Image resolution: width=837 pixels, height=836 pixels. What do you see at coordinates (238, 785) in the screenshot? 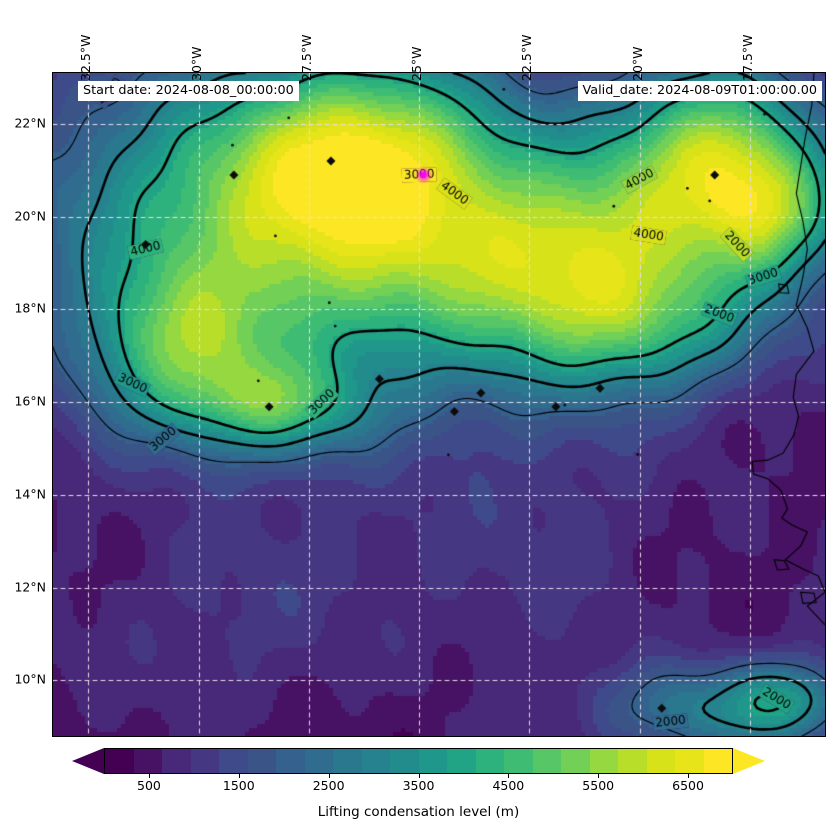
I see `colorbar-tick-label: 1500` at bounding box center [238, 785].